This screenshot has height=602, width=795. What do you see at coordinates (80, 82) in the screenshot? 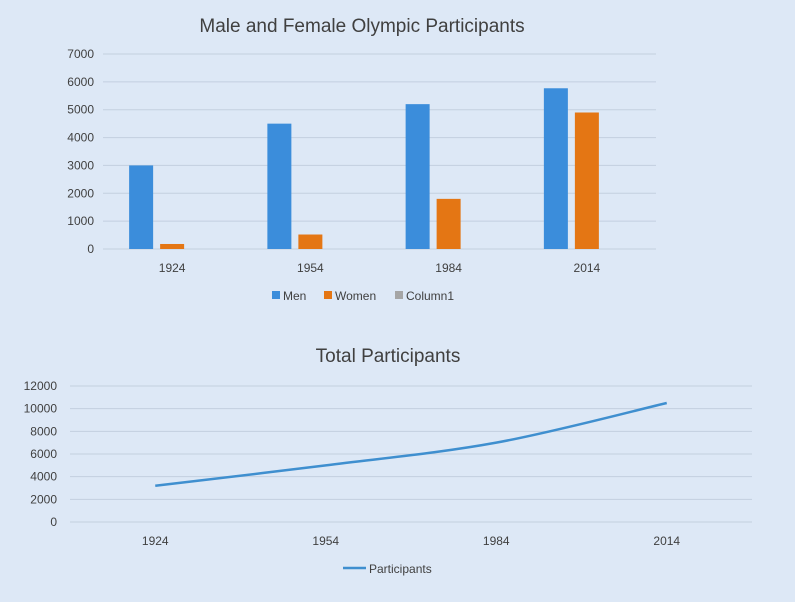
I see `bar-chart-y-tick-label: 6000` at bounding box center [80, 82].